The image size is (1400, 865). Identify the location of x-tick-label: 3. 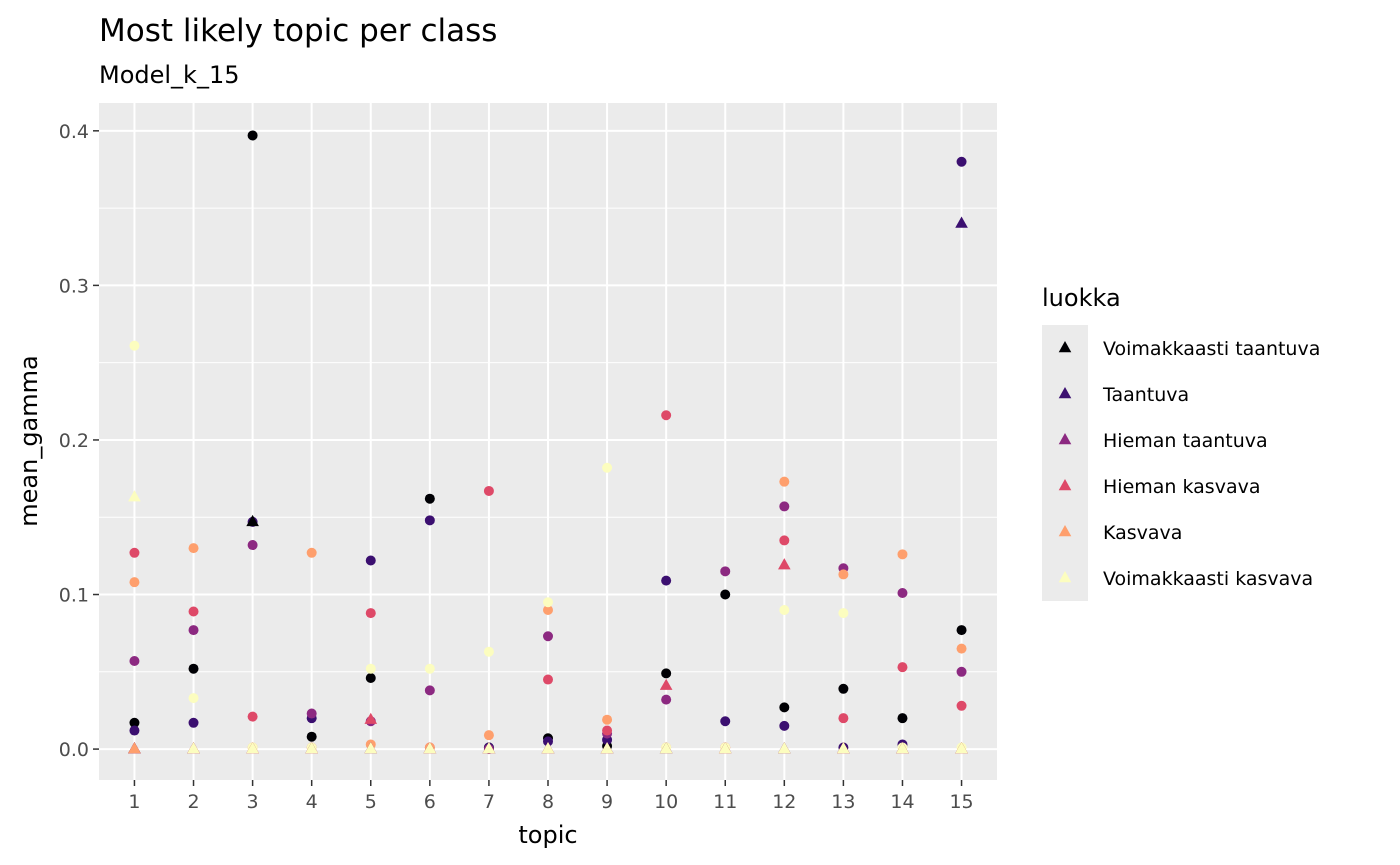
(253, 802).